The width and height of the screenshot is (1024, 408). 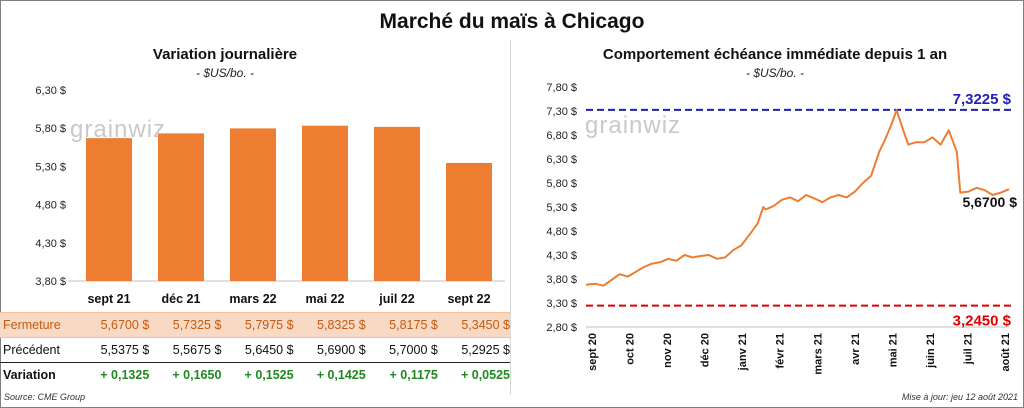 I want to click on source-note: Source: CME Group, so click(x=45, y=397).